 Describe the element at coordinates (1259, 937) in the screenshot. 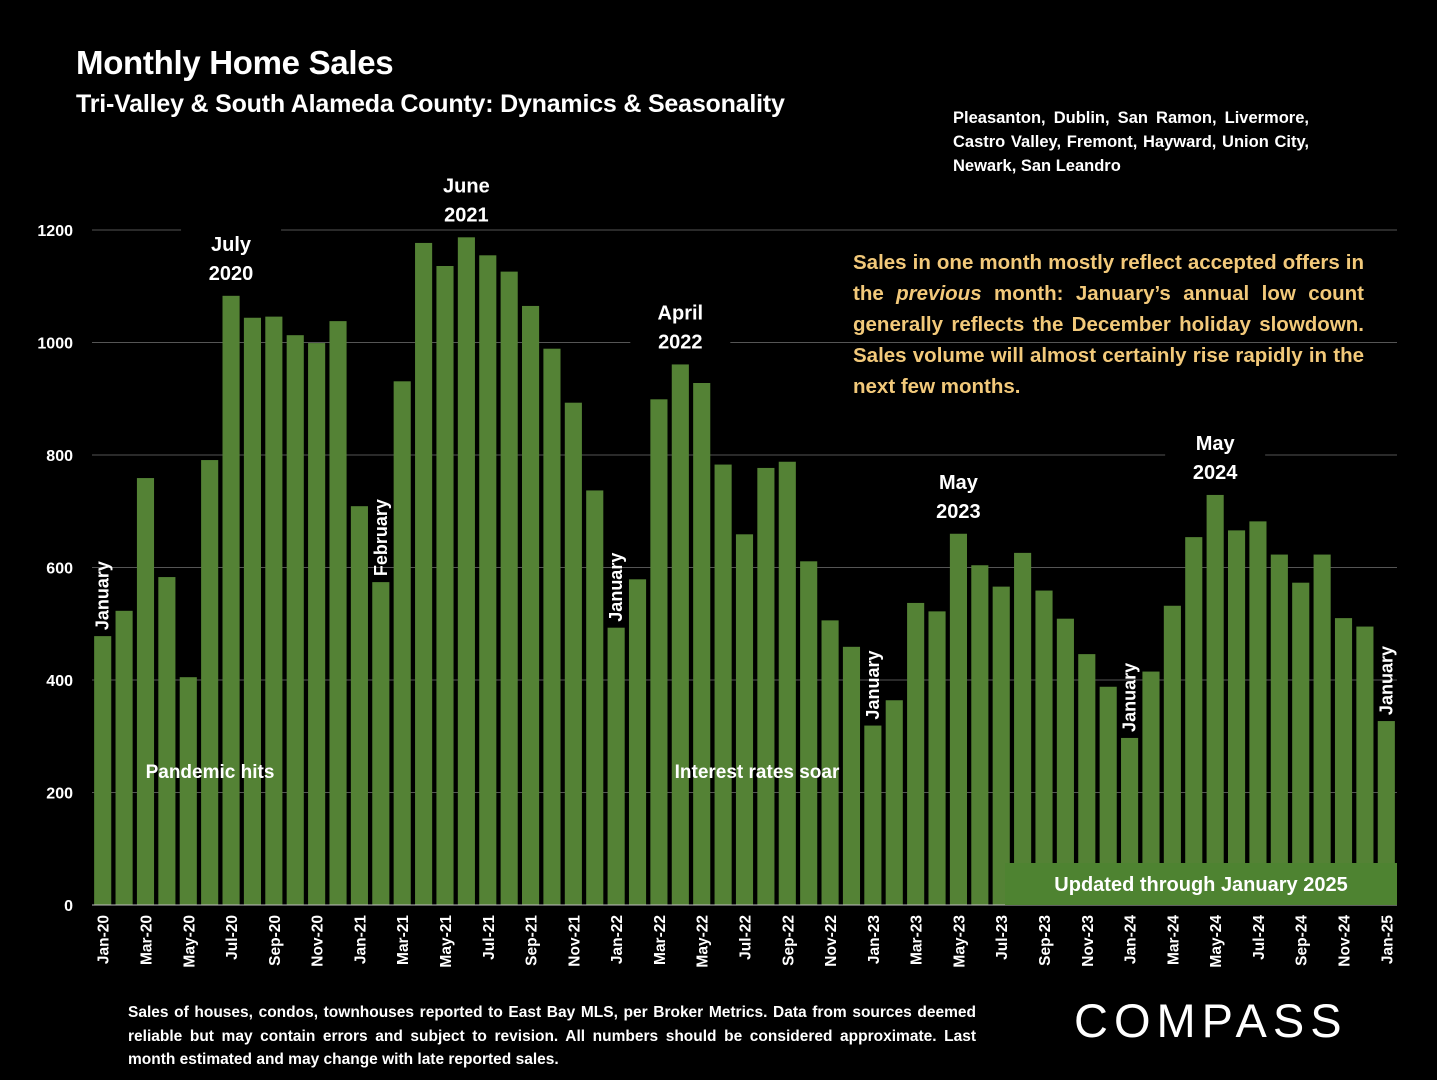

I see `x-tick-label: Jul-24` at that location.